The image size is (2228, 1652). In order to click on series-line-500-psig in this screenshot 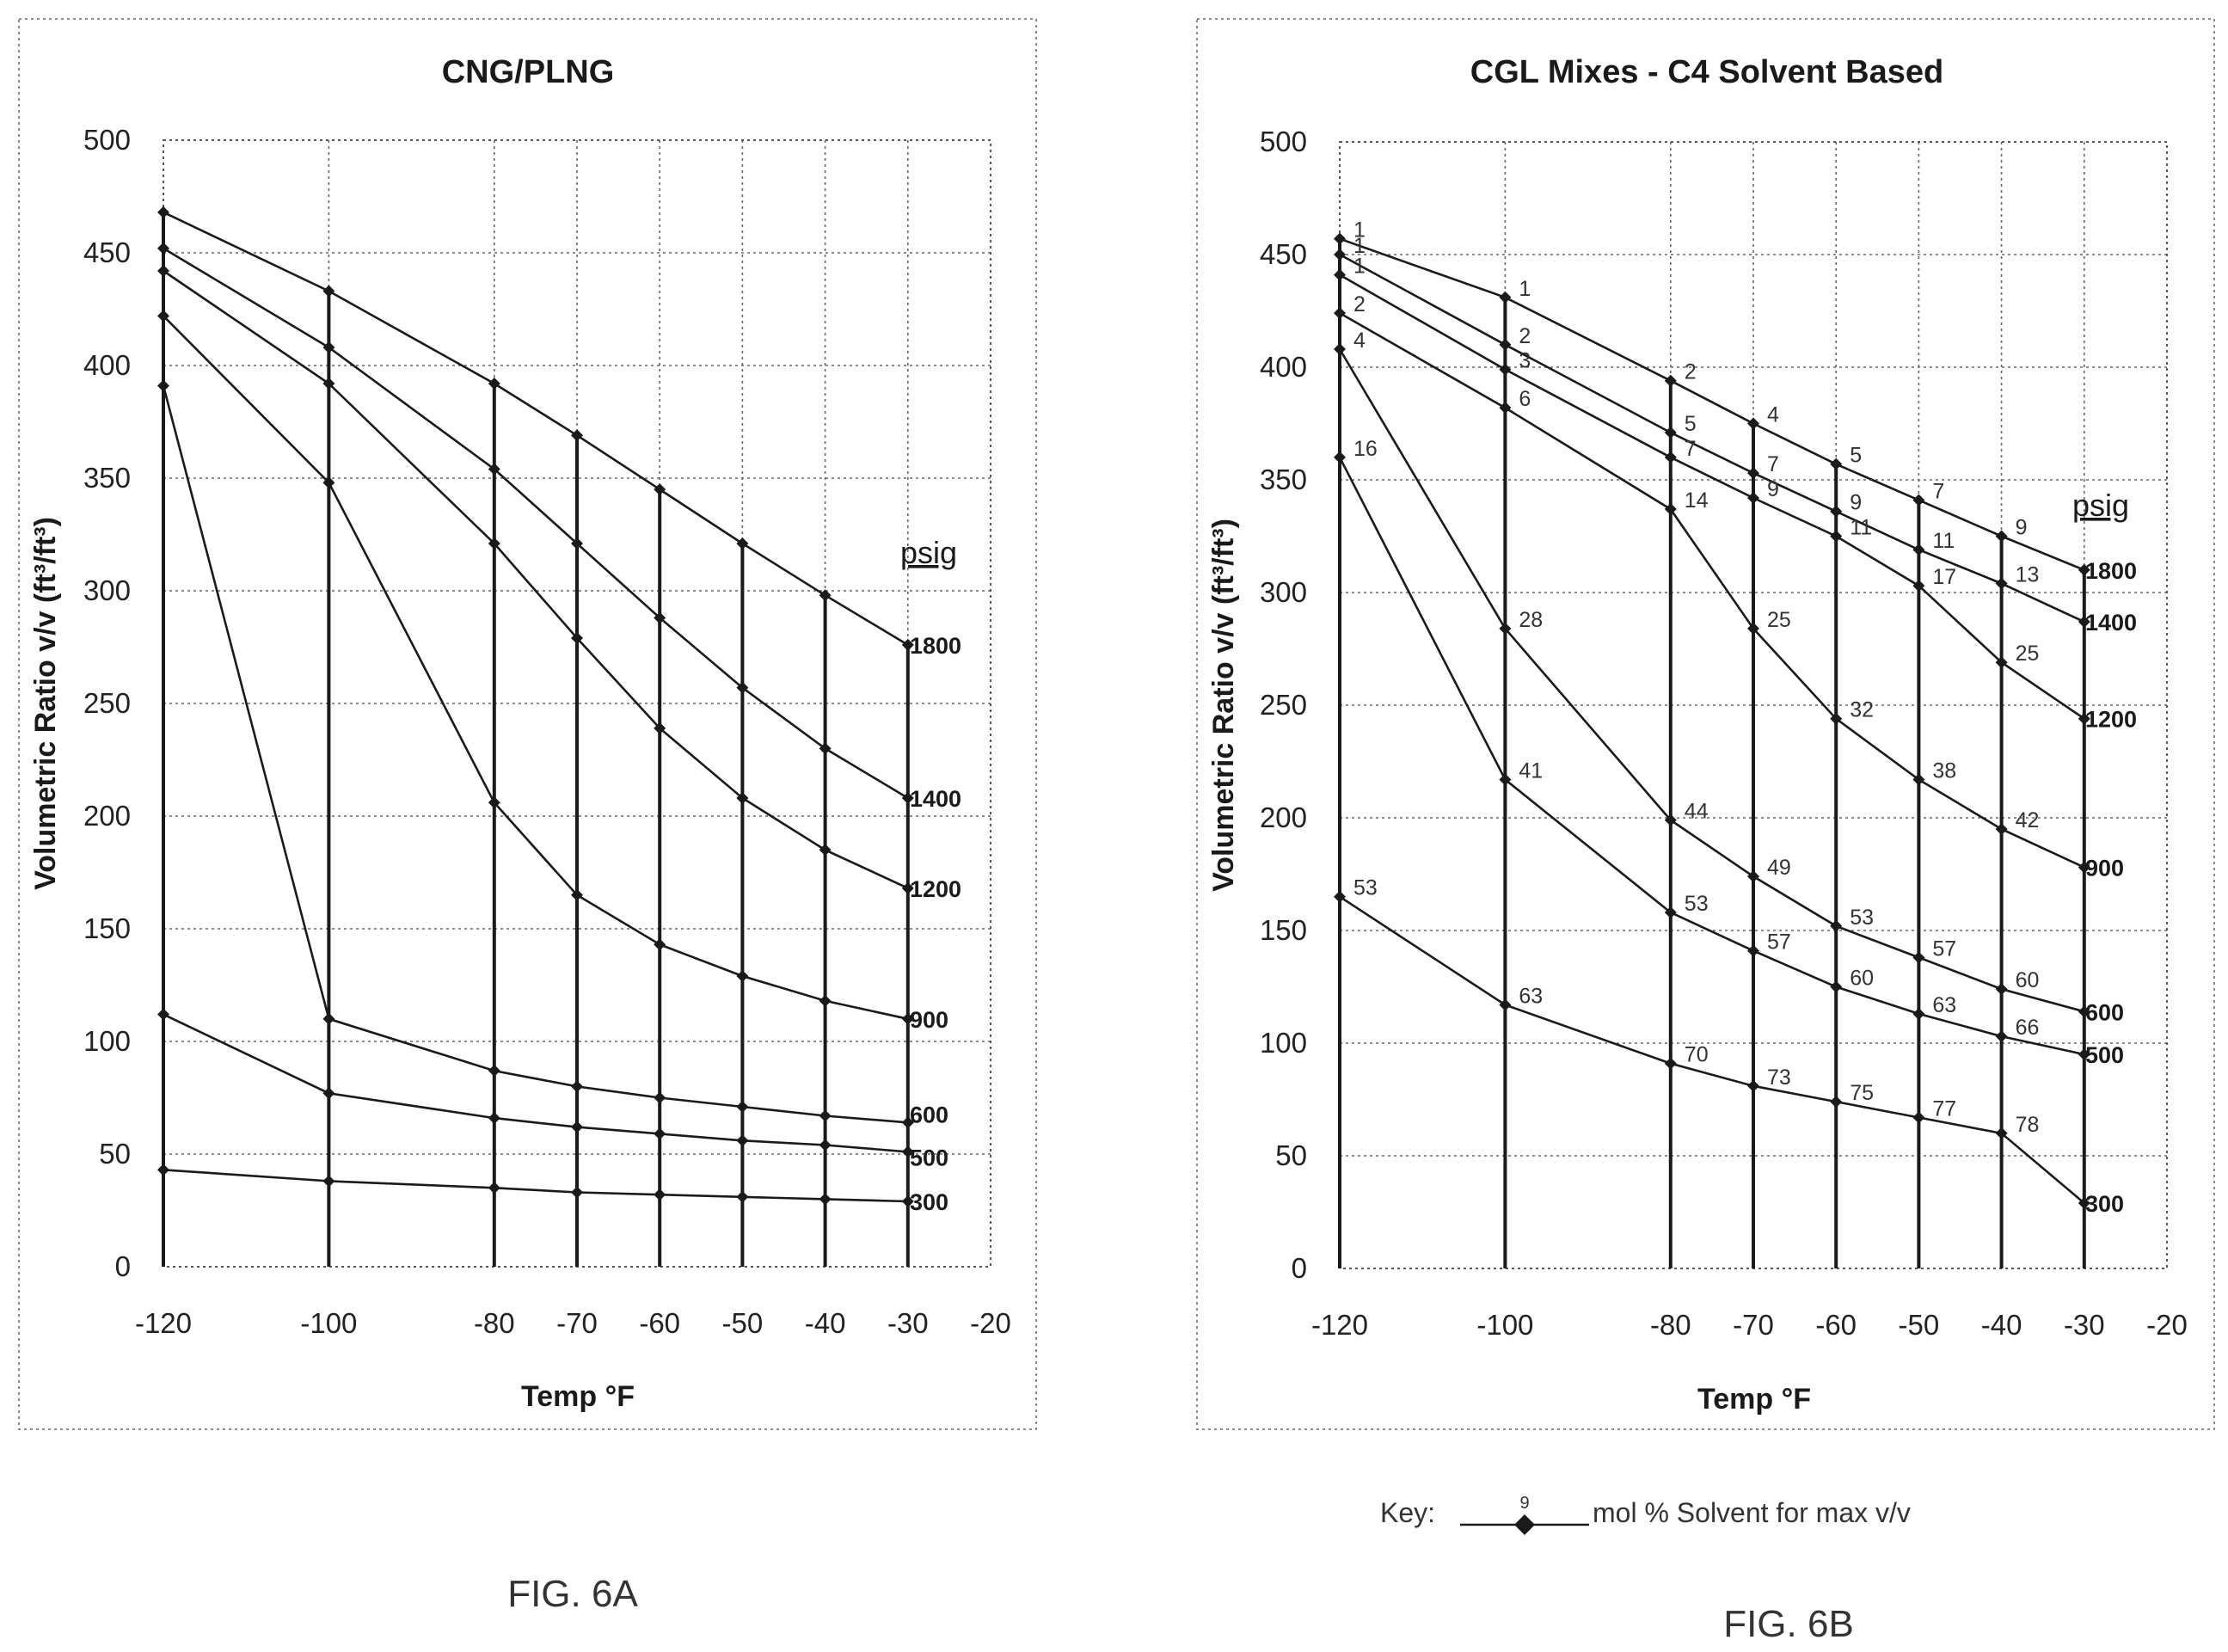, I will do `click(1711, 757)`.